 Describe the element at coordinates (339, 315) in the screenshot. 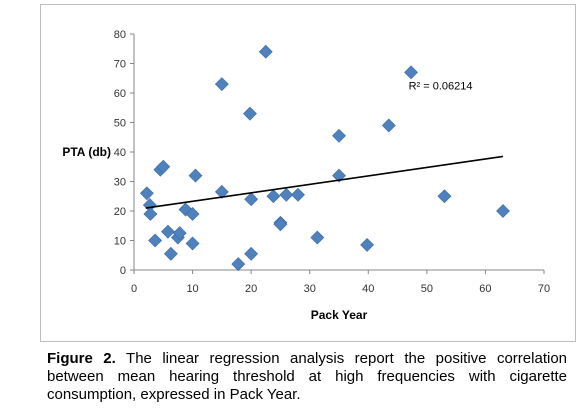

I see `x-axis-title: Pack Year` at that location.